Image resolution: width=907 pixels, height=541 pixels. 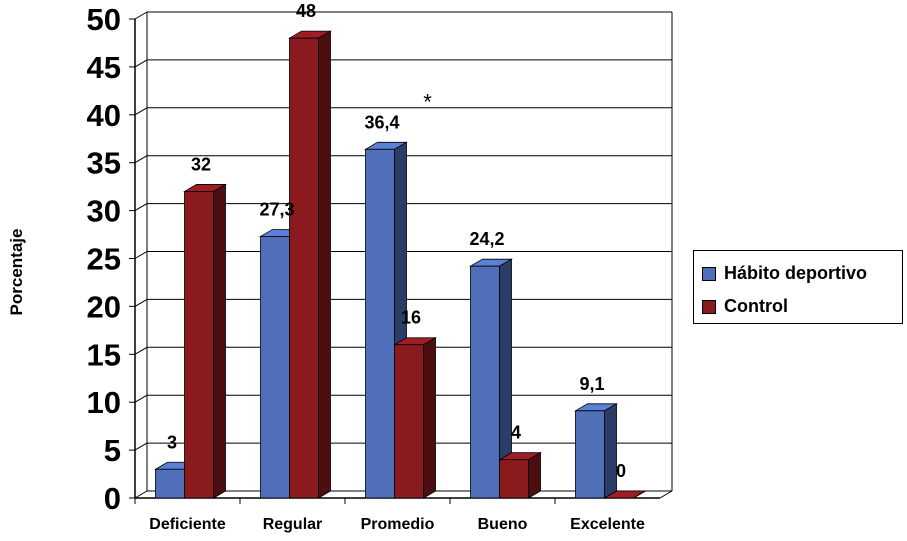 I want to click on y-tick-label: 0, so click(x=112, y=498).